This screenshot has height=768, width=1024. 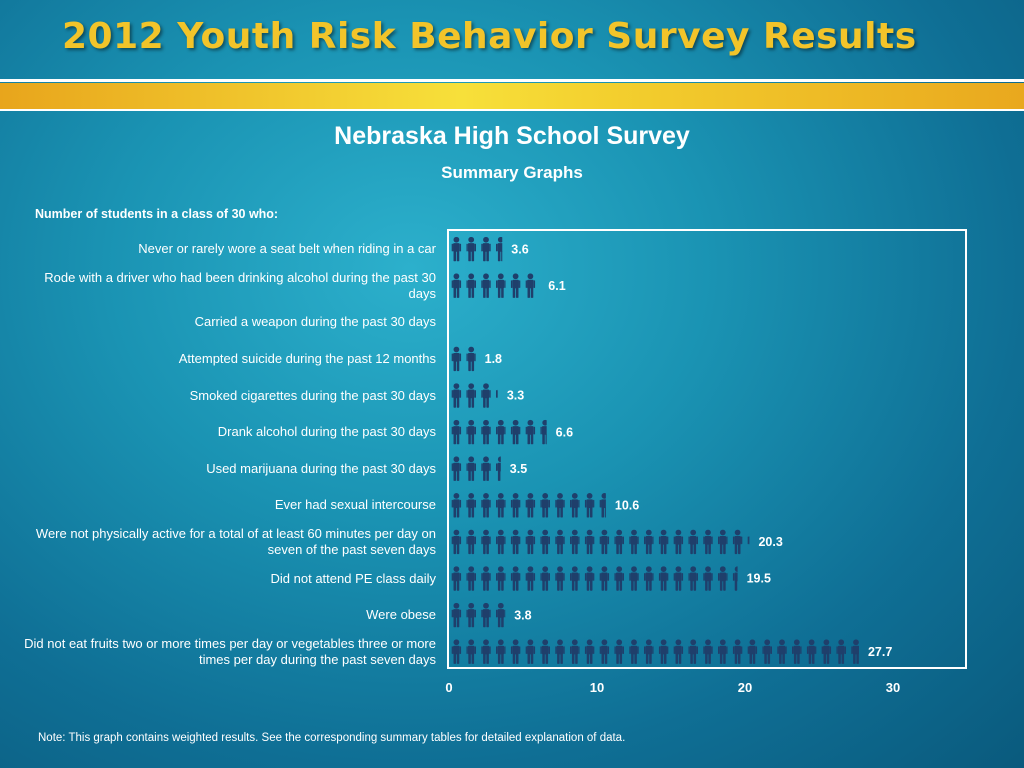 What do you see at coordinates (880, 652) in the screenshot?
I see `data-label: 27.7` at bounding box center [880, 652].